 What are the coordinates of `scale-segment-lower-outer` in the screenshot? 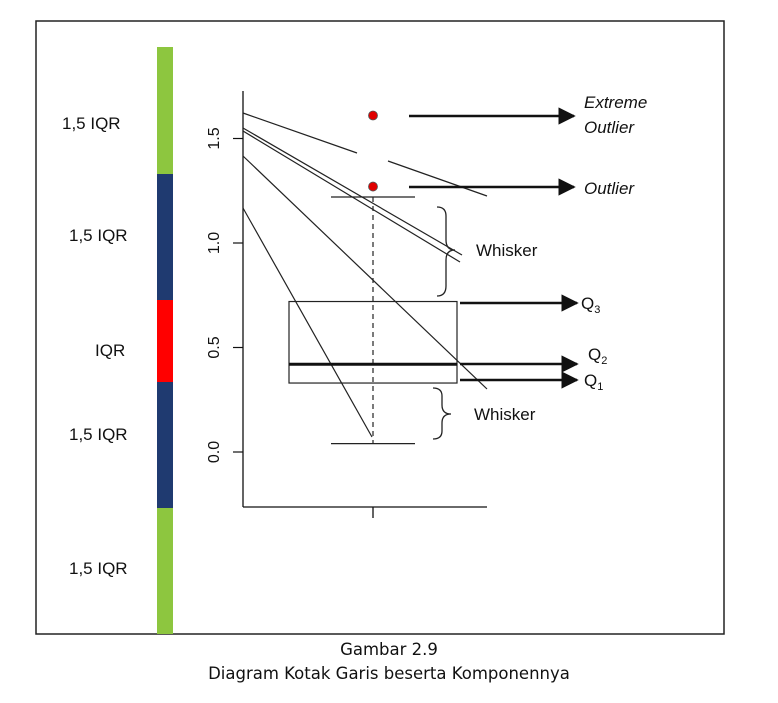 It's located at (165, 571).